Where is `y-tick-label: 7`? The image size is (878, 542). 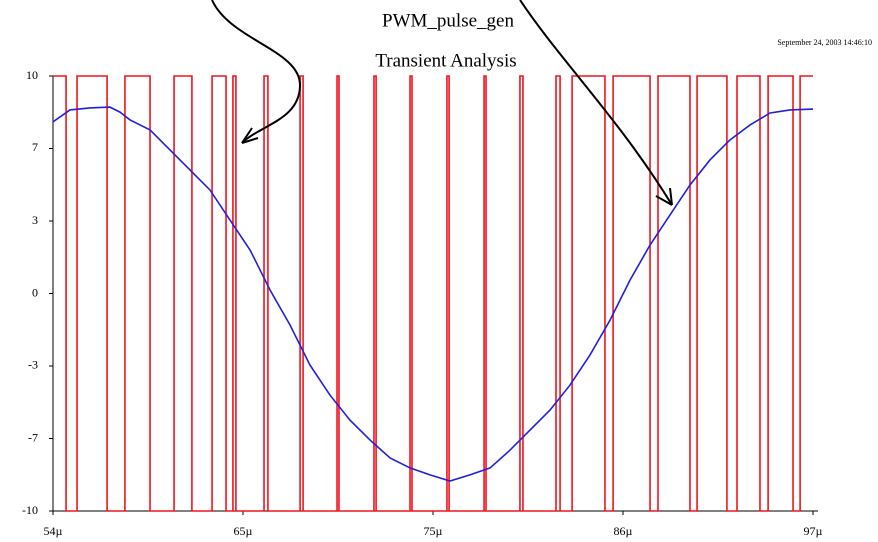 y-tick-label: 7 is located at coordinates (35, 147).